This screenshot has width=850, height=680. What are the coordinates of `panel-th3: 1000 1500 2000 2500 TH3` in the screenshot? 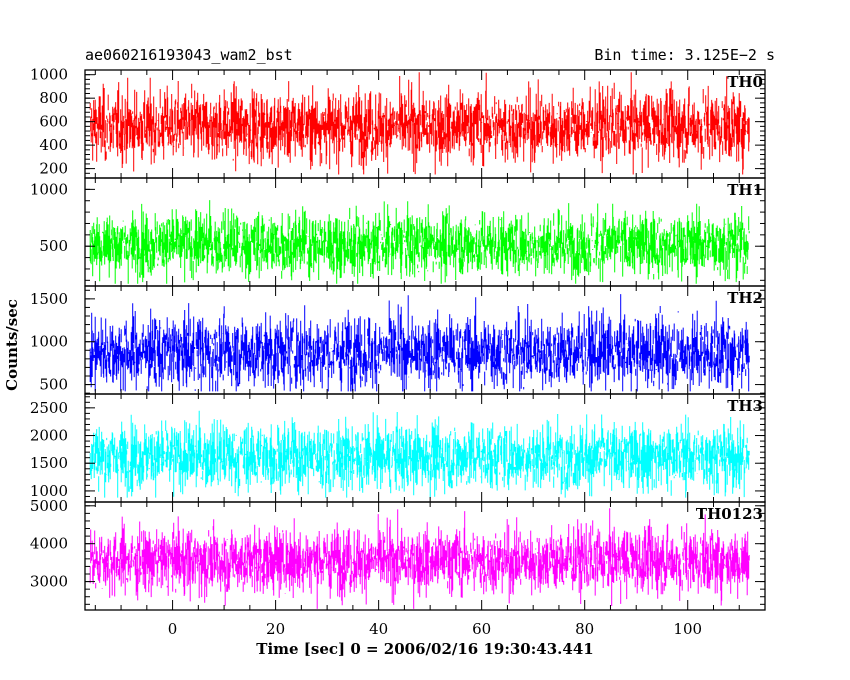 It's located at (398, 448).